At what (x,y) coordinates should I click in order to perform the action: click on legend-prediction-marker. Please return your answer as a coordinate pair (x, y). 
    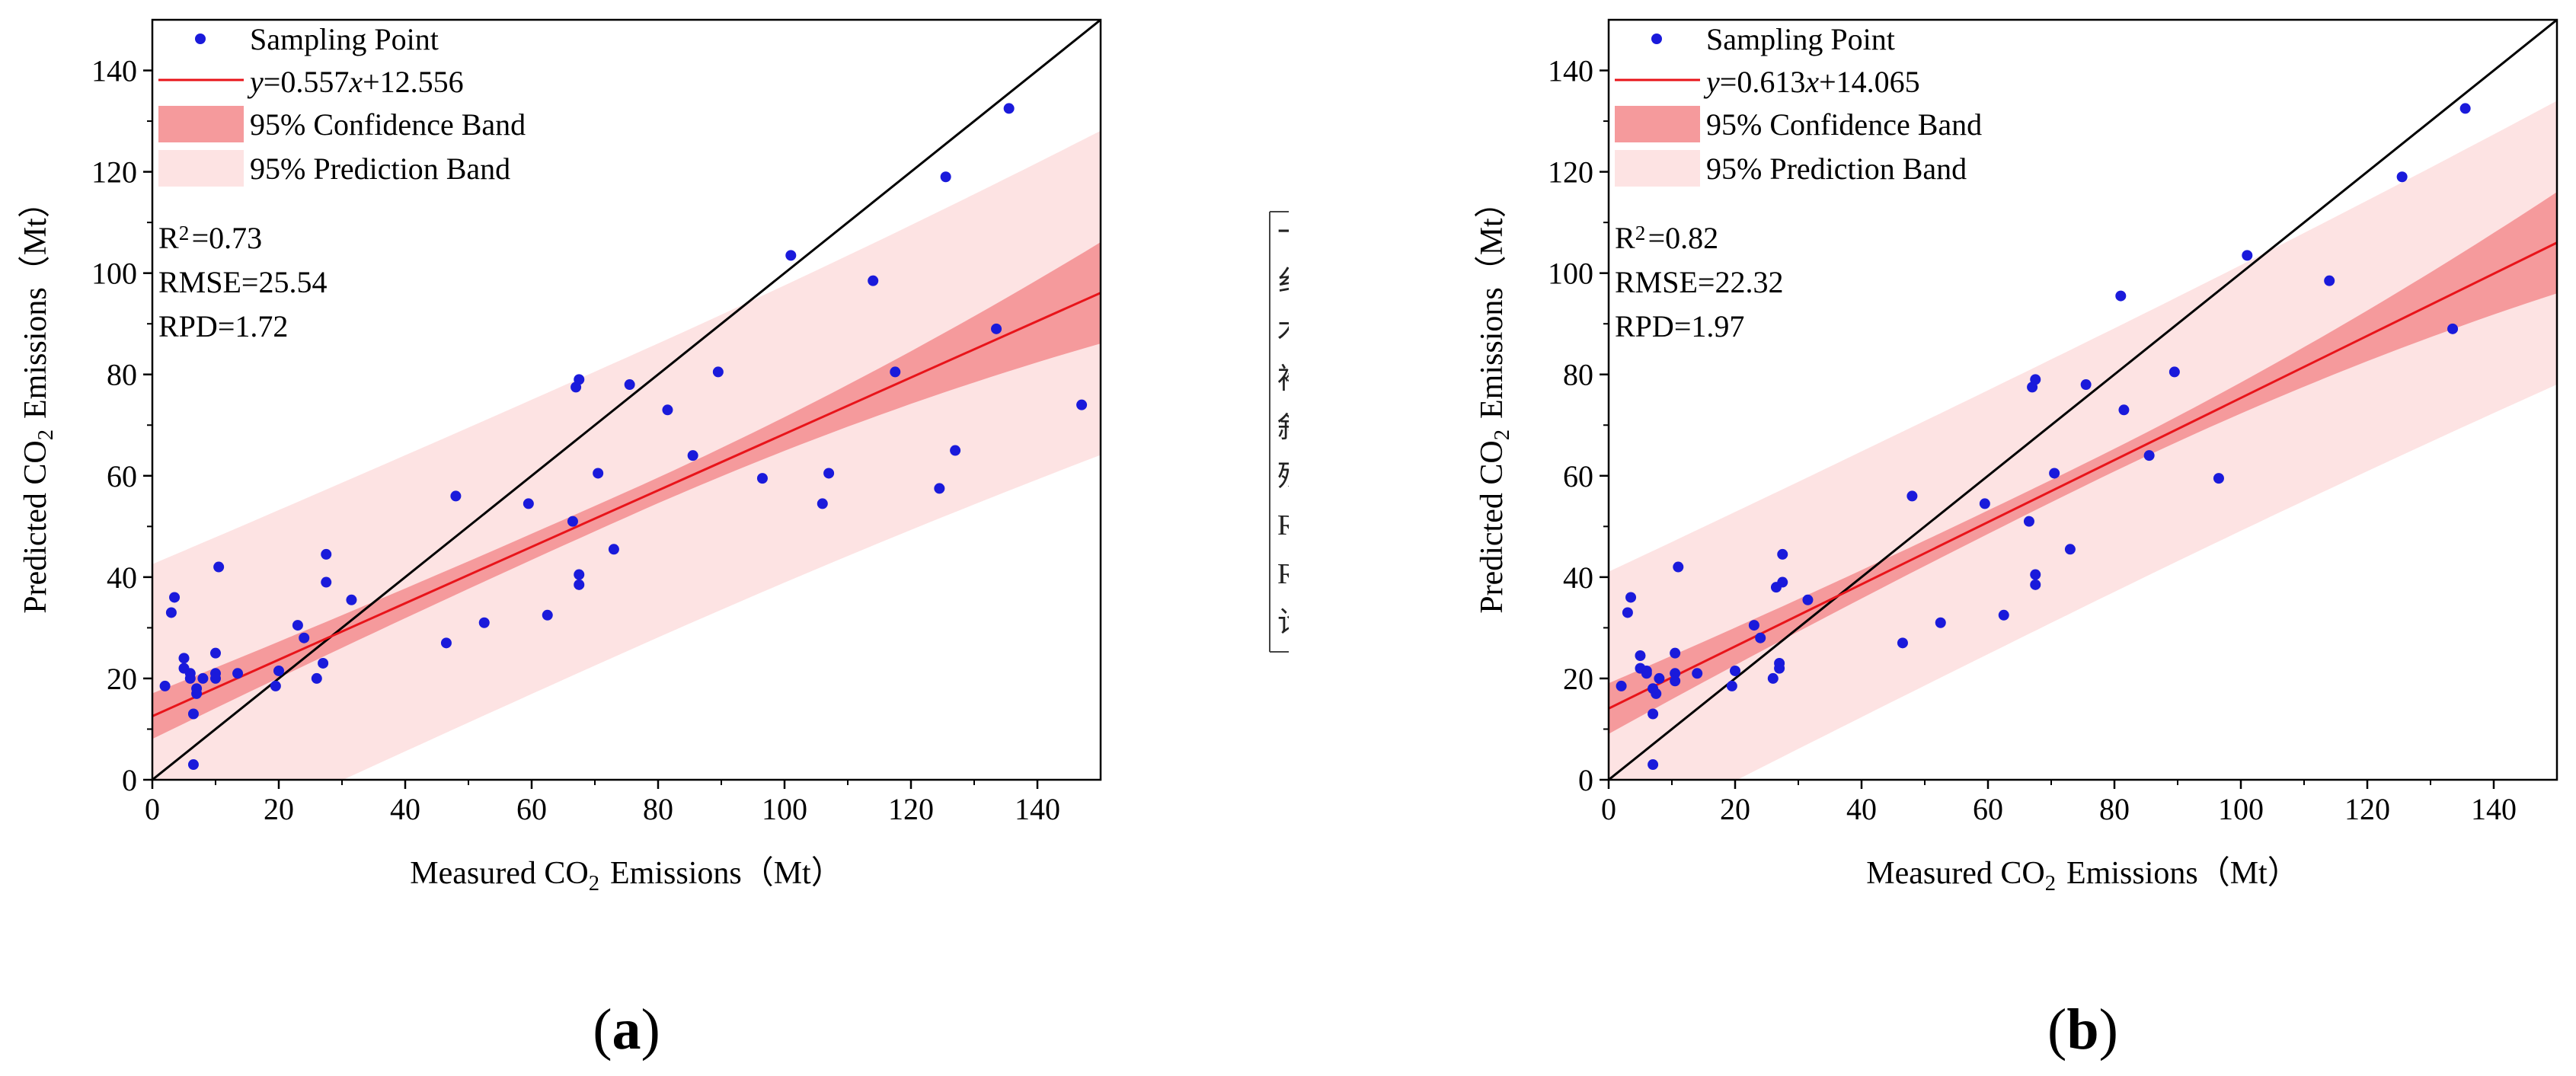
    Looking at the image, I should click on (201, 168).